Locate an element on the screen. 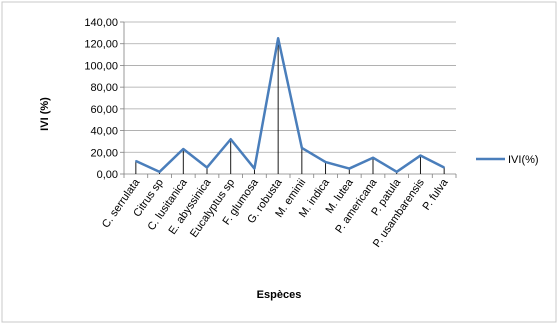 This screenshot has width=559, height=327. y-tick-label: 100,00 is located at coordinates (101, 66).